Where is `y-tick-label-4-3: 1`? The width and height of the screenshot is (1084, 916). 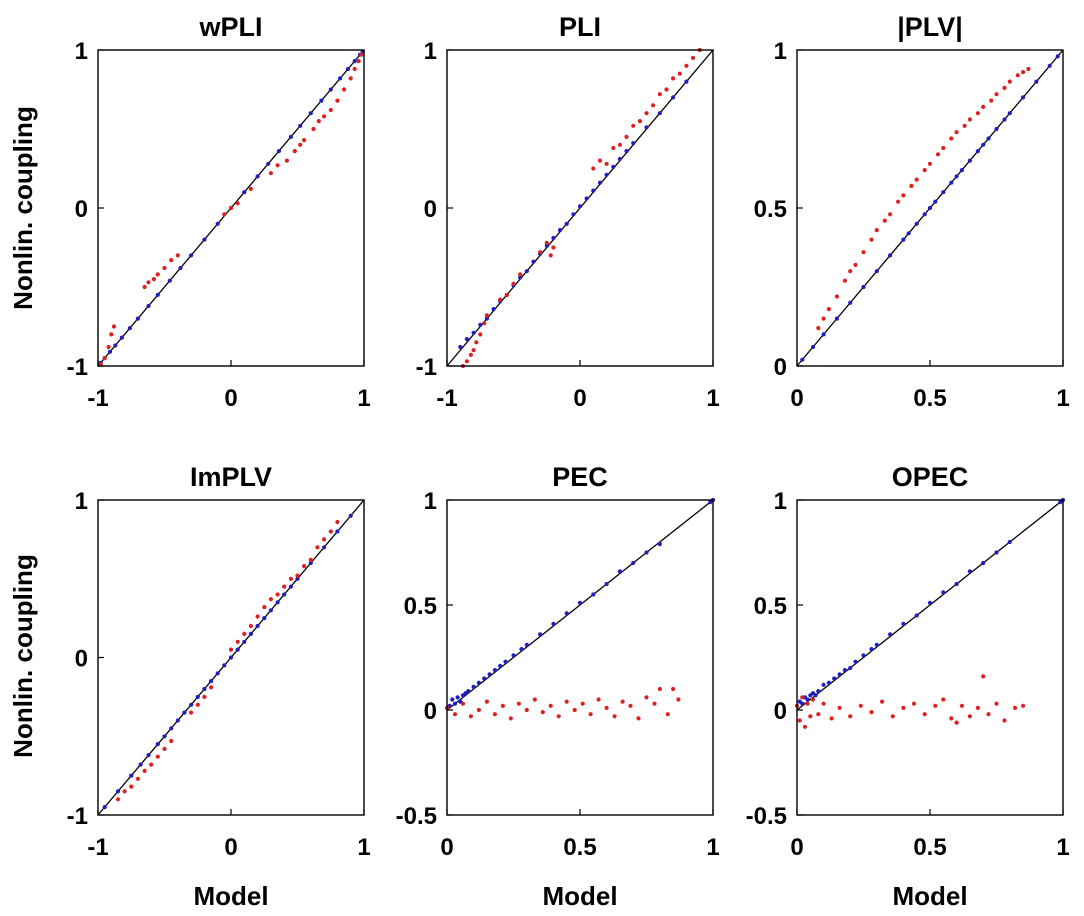 y-tick-label-4-3: 1 is located at coordinates (81, 501).